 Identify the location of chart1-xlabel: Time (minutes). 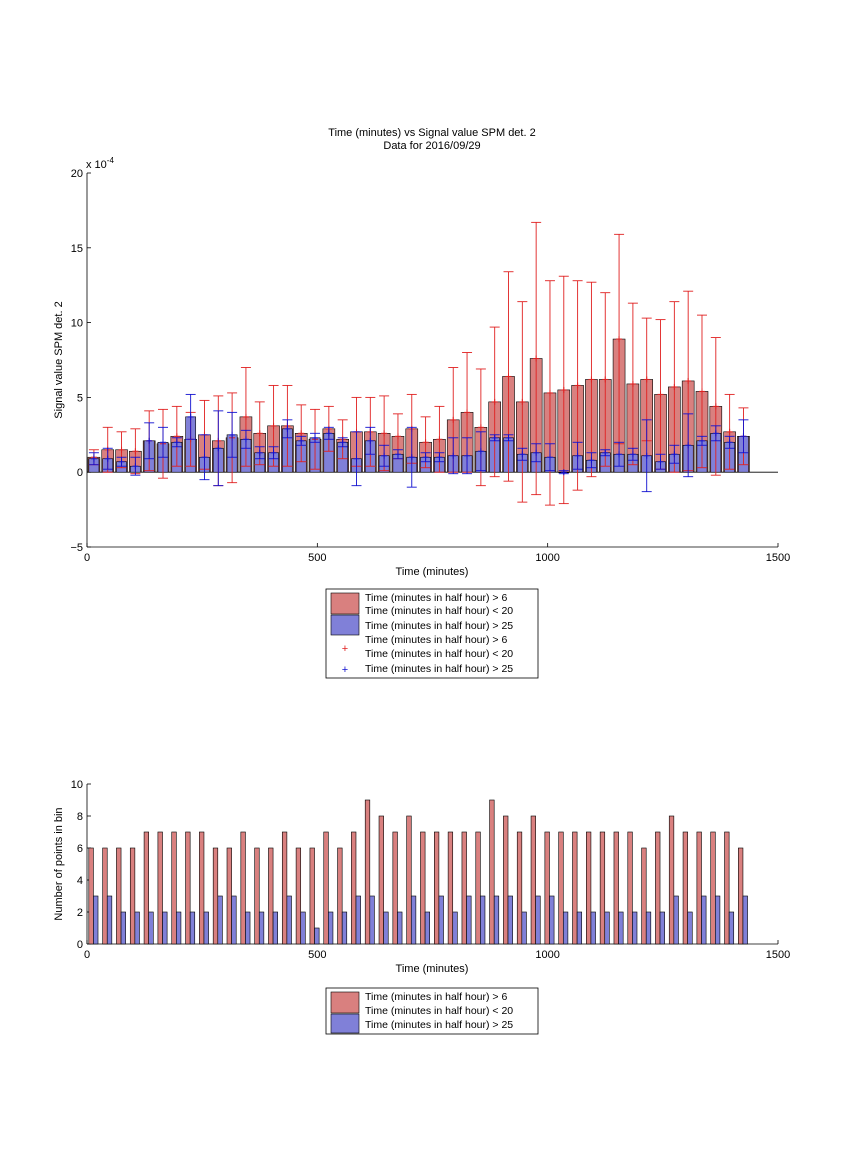
(432, 572).